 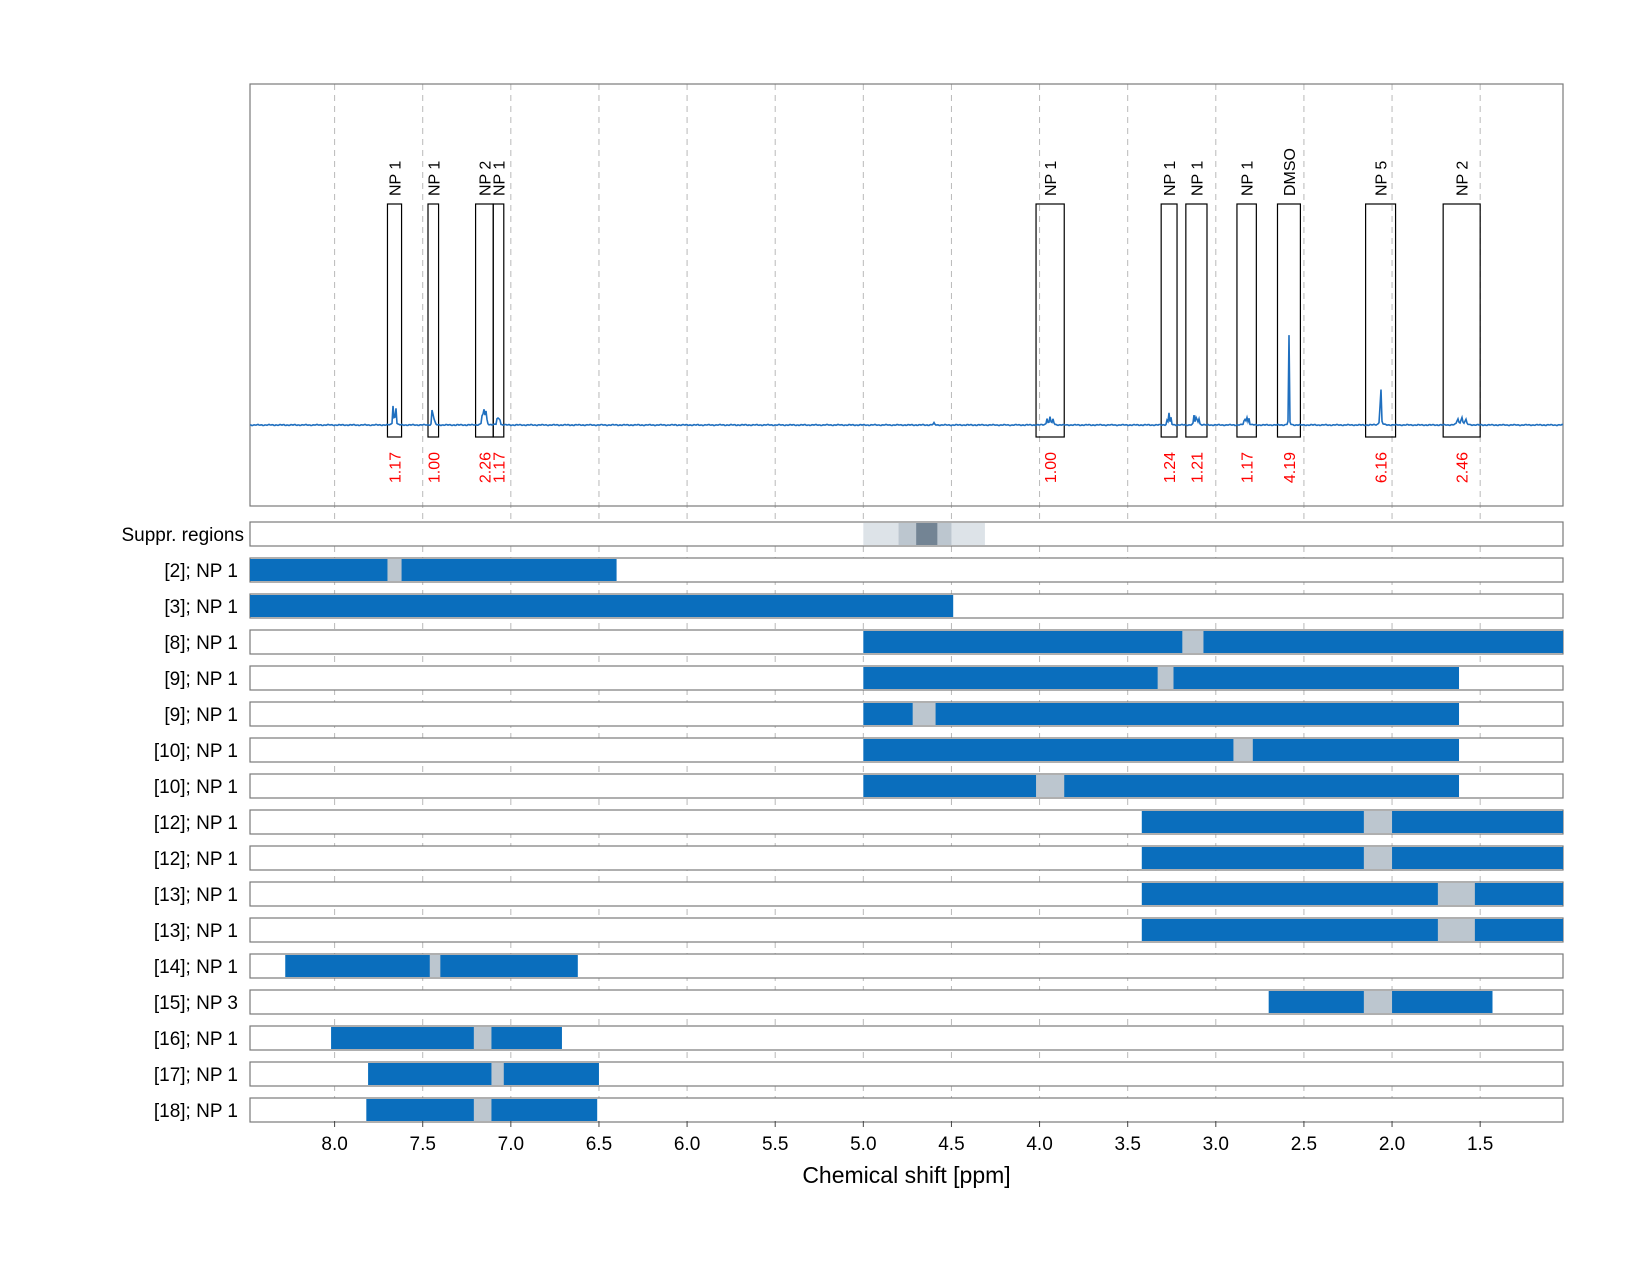 What do you see at coordinates (599, 1144) in the screenshot?
I see `x-tick-label: 6.5` at bounding box center [599, 1144].